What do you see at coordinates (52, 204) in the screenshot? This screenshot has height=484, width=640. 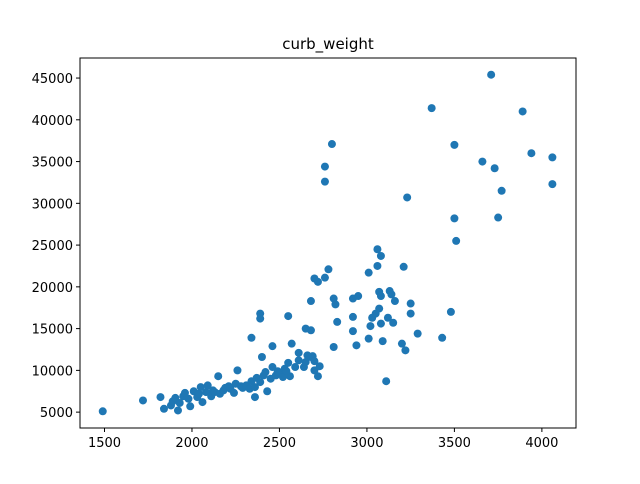 I see `y-tick-label: 30000` at bounding box center [52, 204].